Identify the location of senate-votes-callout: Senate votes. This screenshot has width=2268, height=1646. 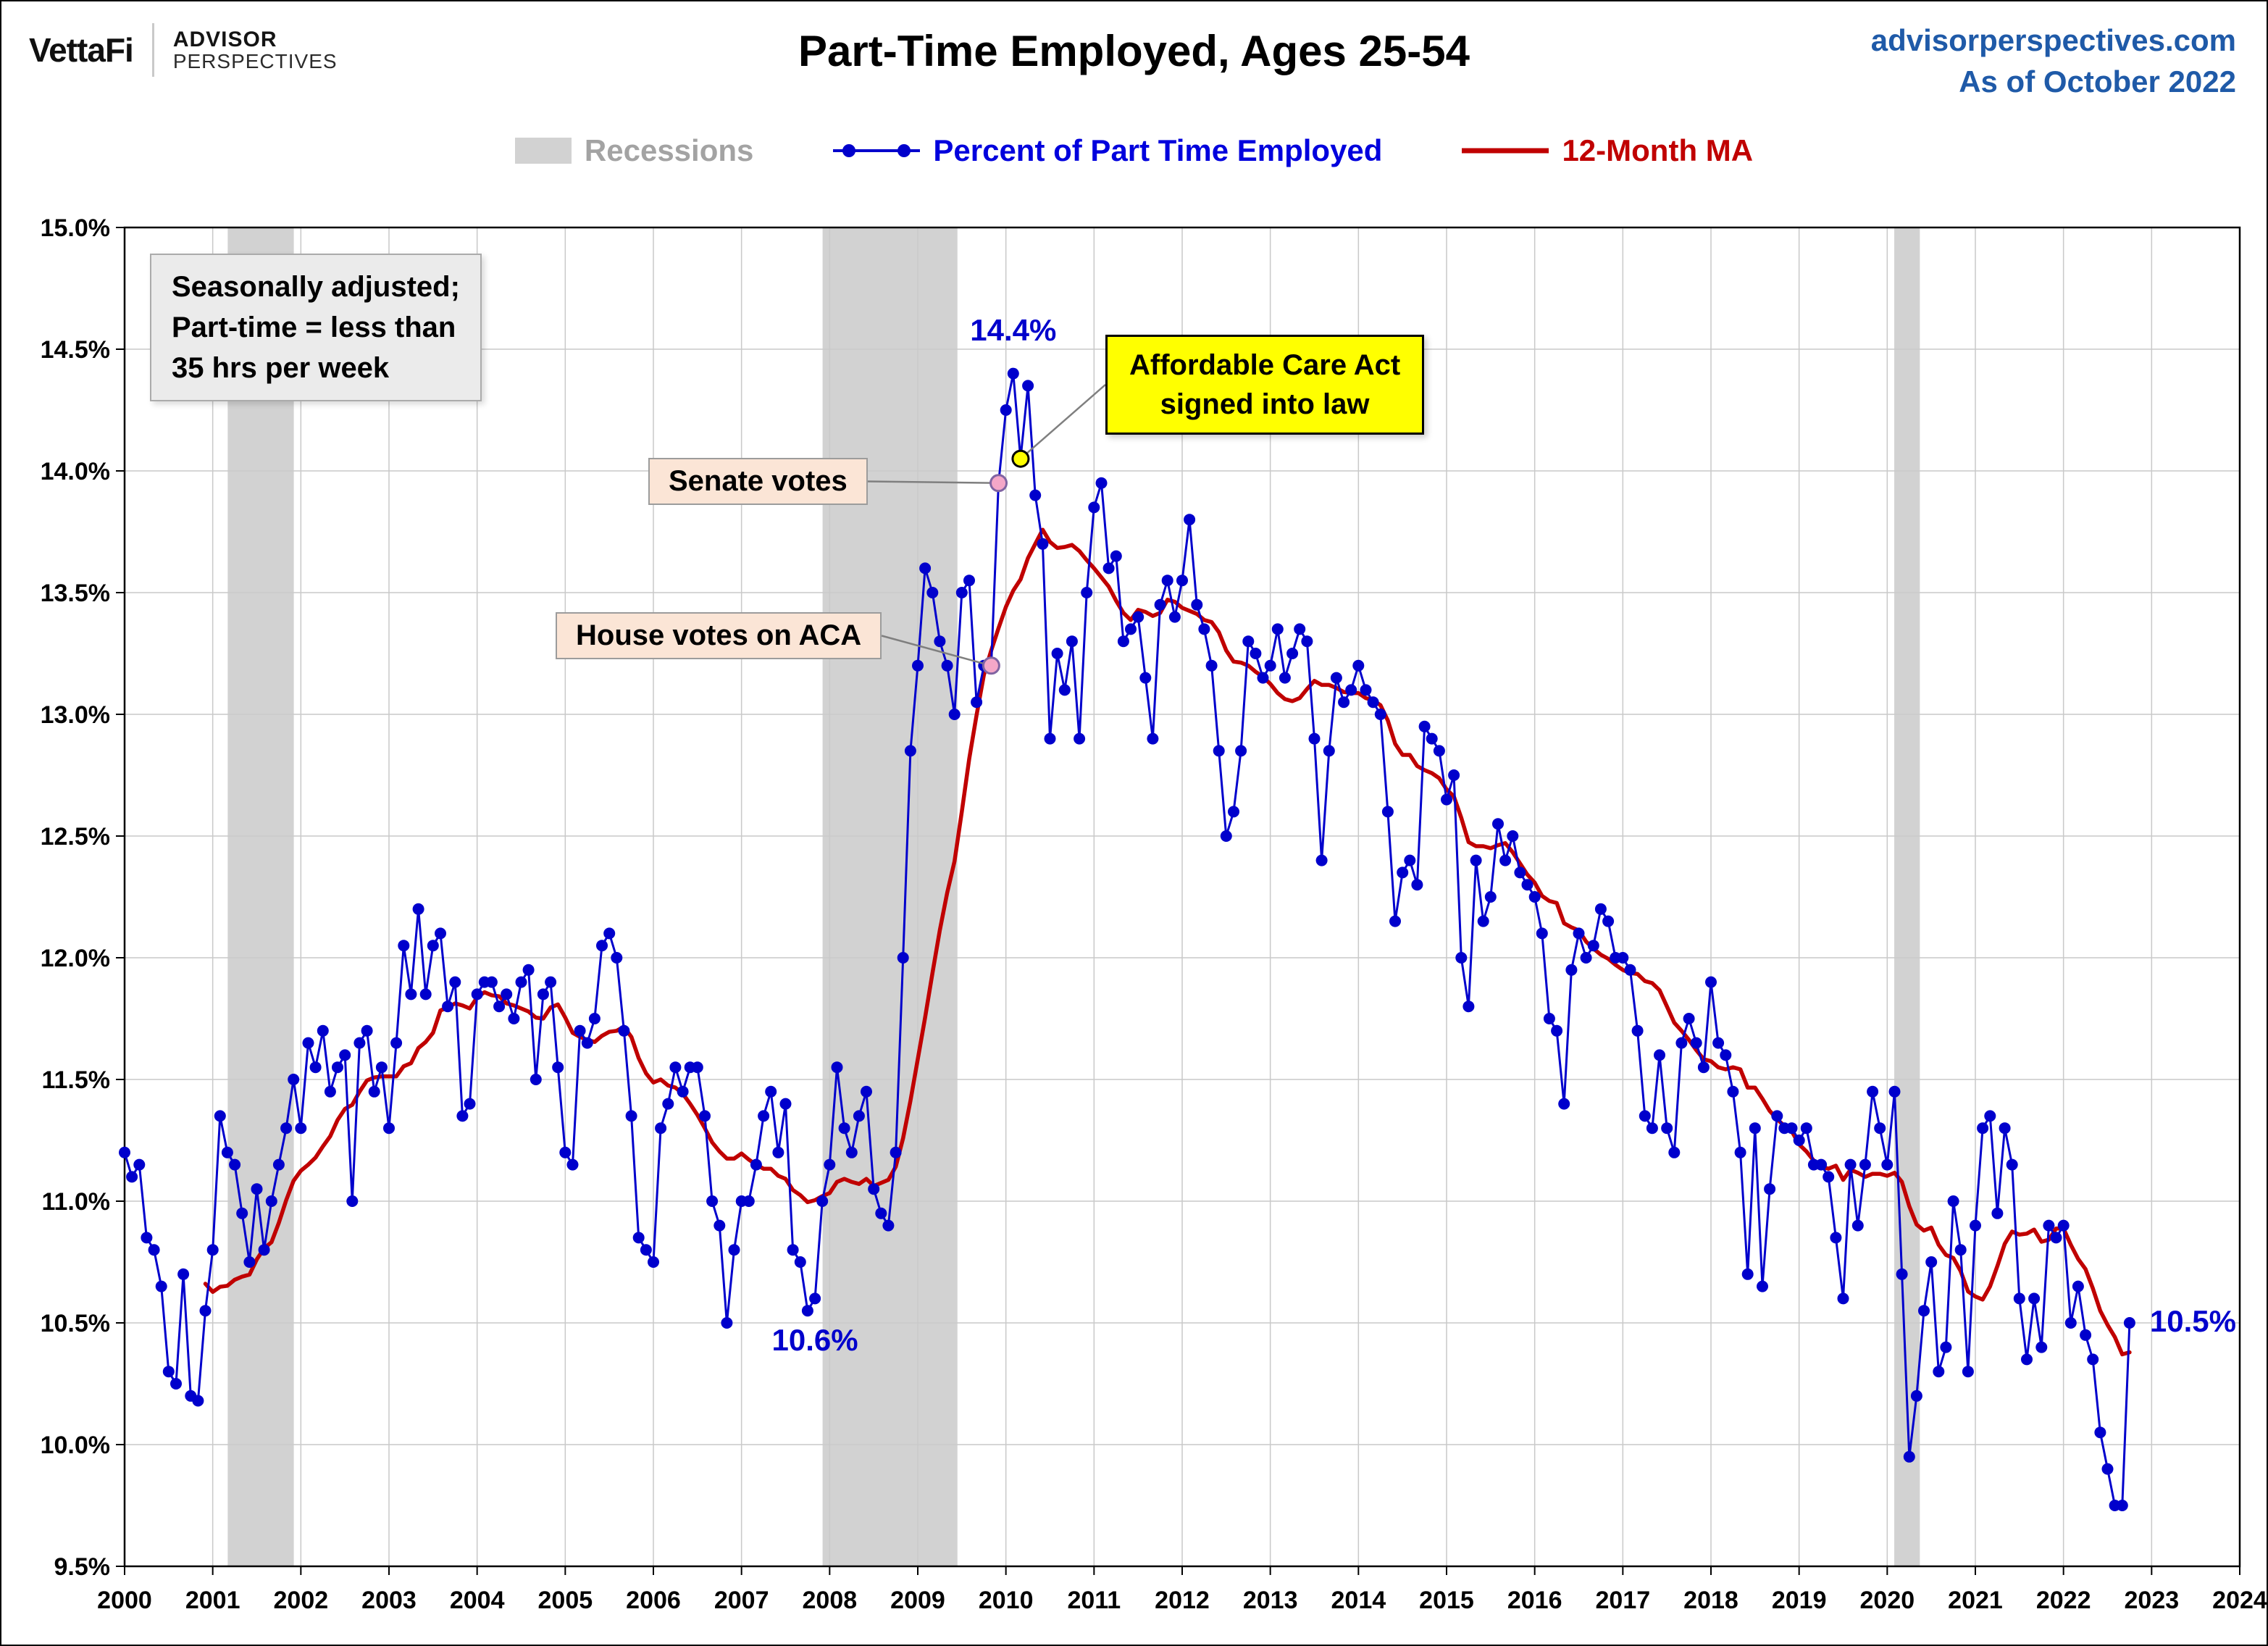
(758, 481).